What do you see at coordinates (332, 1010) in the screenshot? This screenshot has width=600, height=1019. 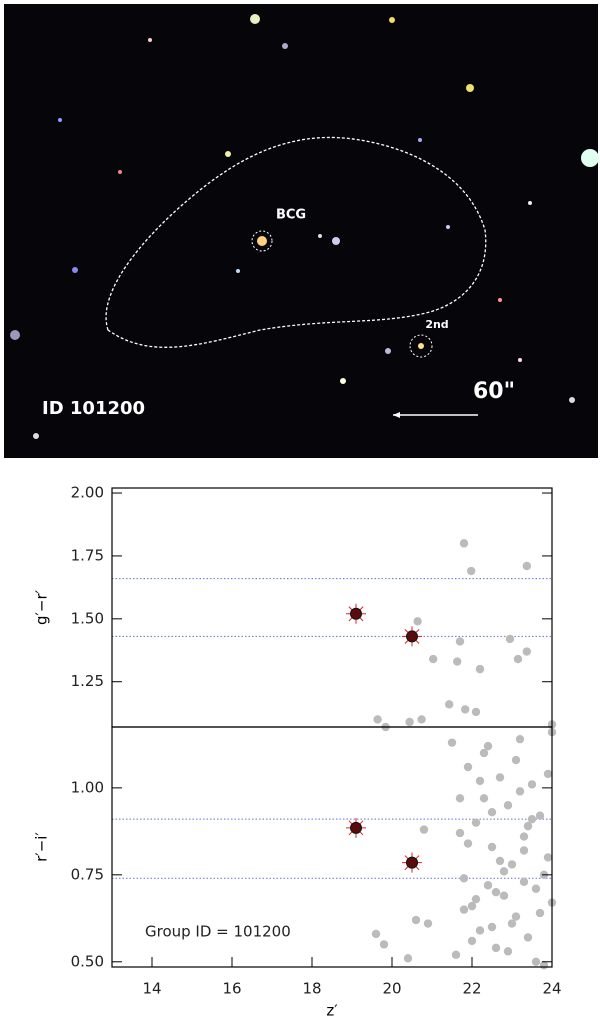 I see `x-axis-label: z′` at bounding box center [332, 1010].